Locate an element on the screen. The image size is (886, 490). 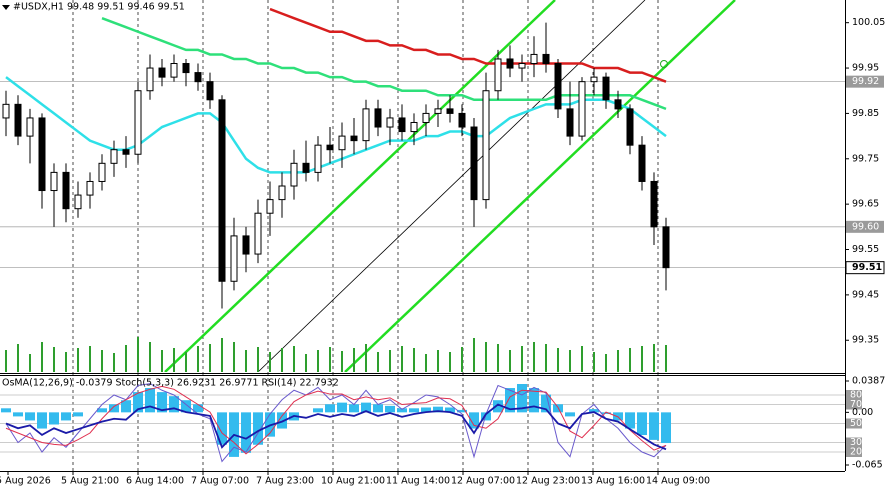
x-tick-label: 7 Aug 07:00 is located at coordinates (220, 481).